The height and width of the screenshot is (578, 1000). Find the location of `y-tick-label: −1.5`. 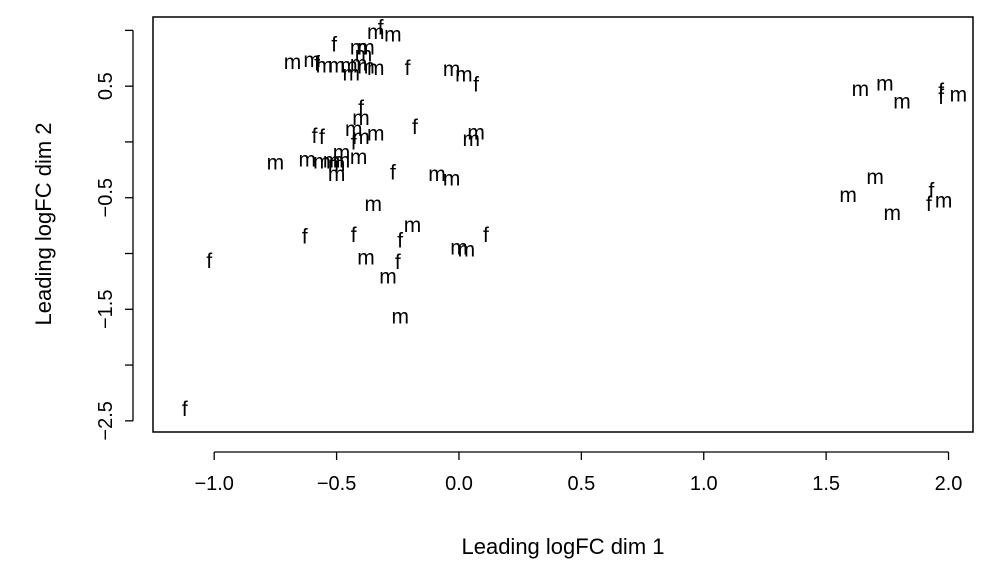

y-tick-label: −1.5 is located at coordinates (106, 309).